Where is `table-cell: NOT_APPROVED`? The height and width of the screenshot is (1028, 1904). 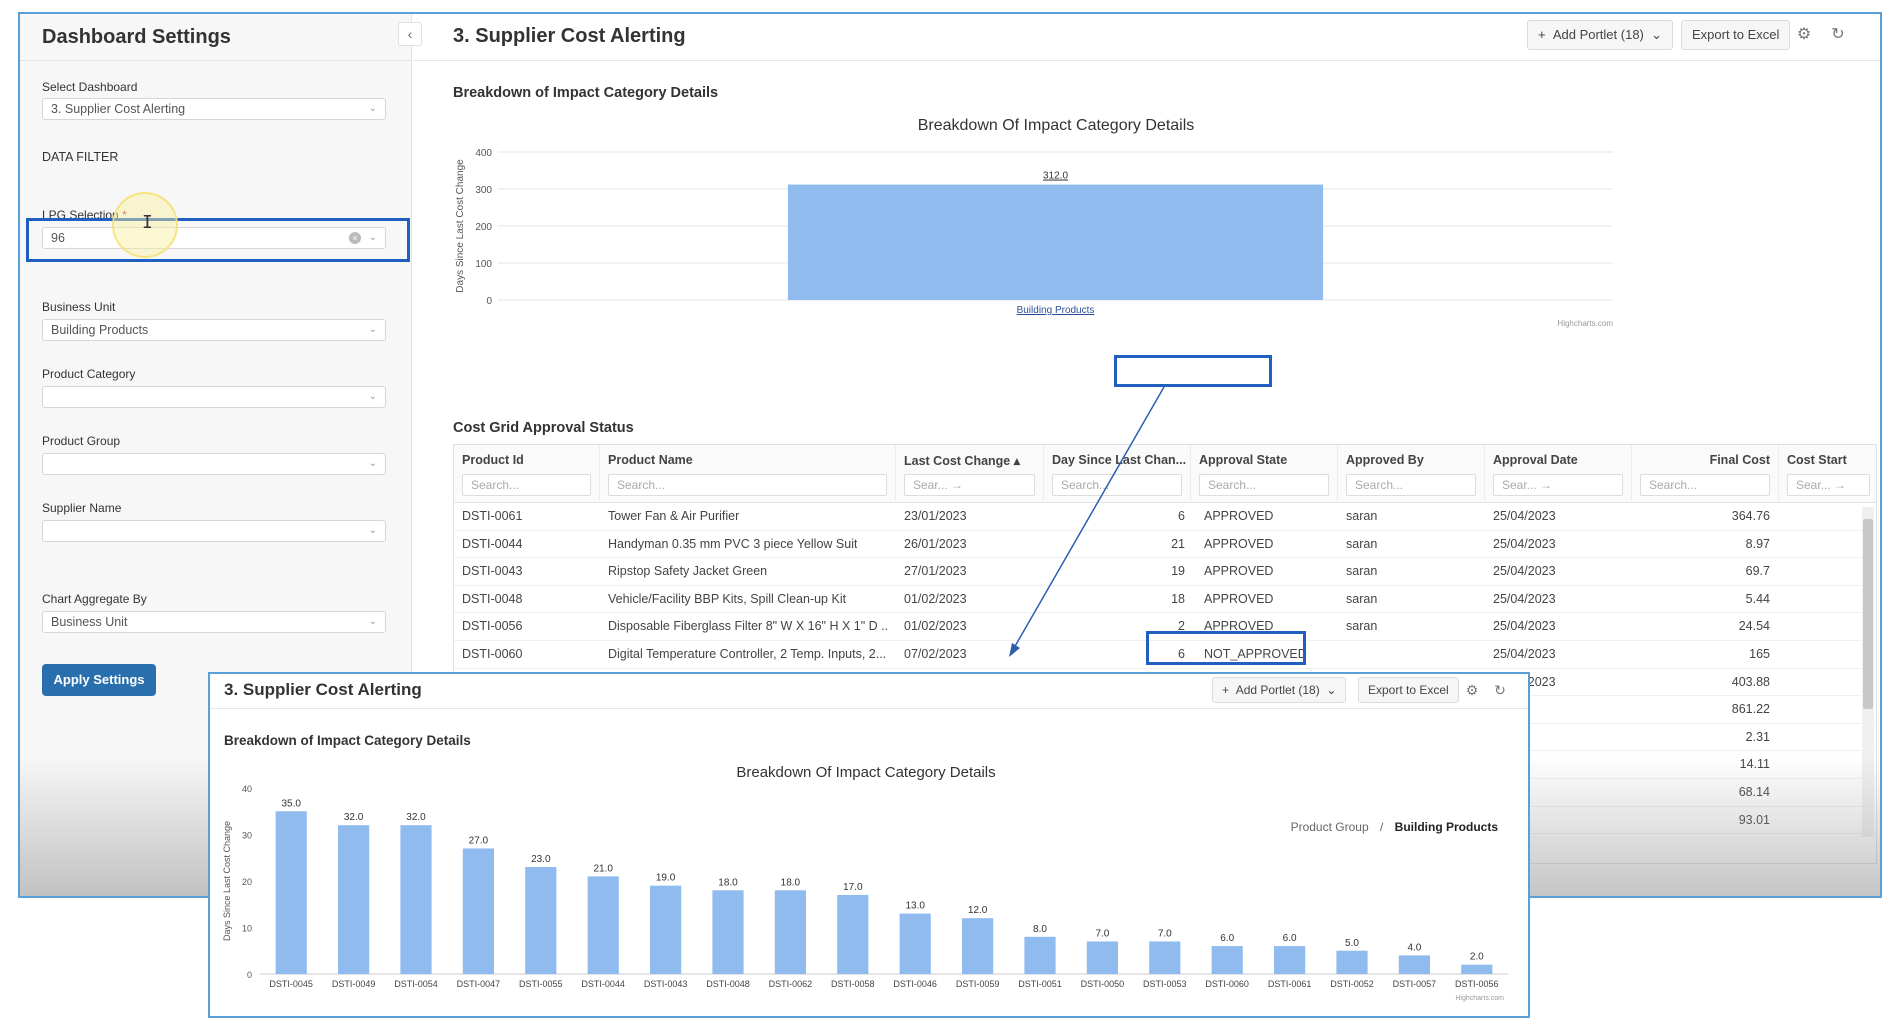 table-cell: NOT_APPROVED is located at coordinates (1255, 654).